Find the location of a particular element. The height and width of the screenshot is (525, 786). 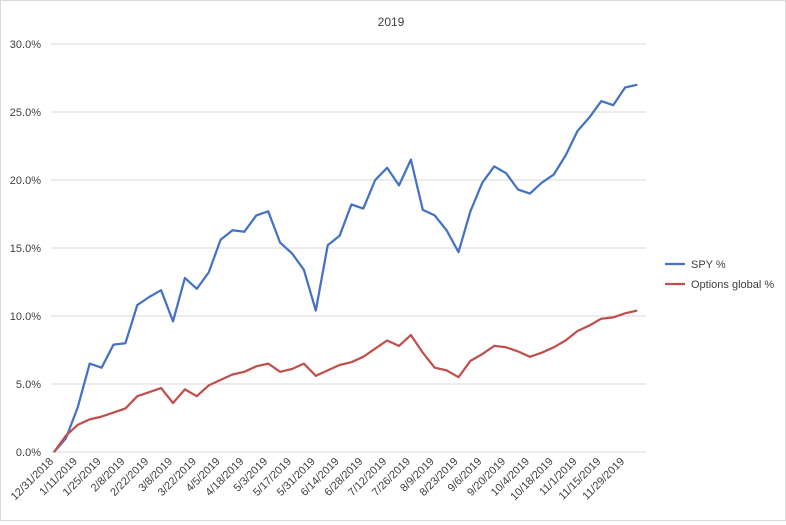

y-tick-label: 20.0% is located at coordinates (25, 181).